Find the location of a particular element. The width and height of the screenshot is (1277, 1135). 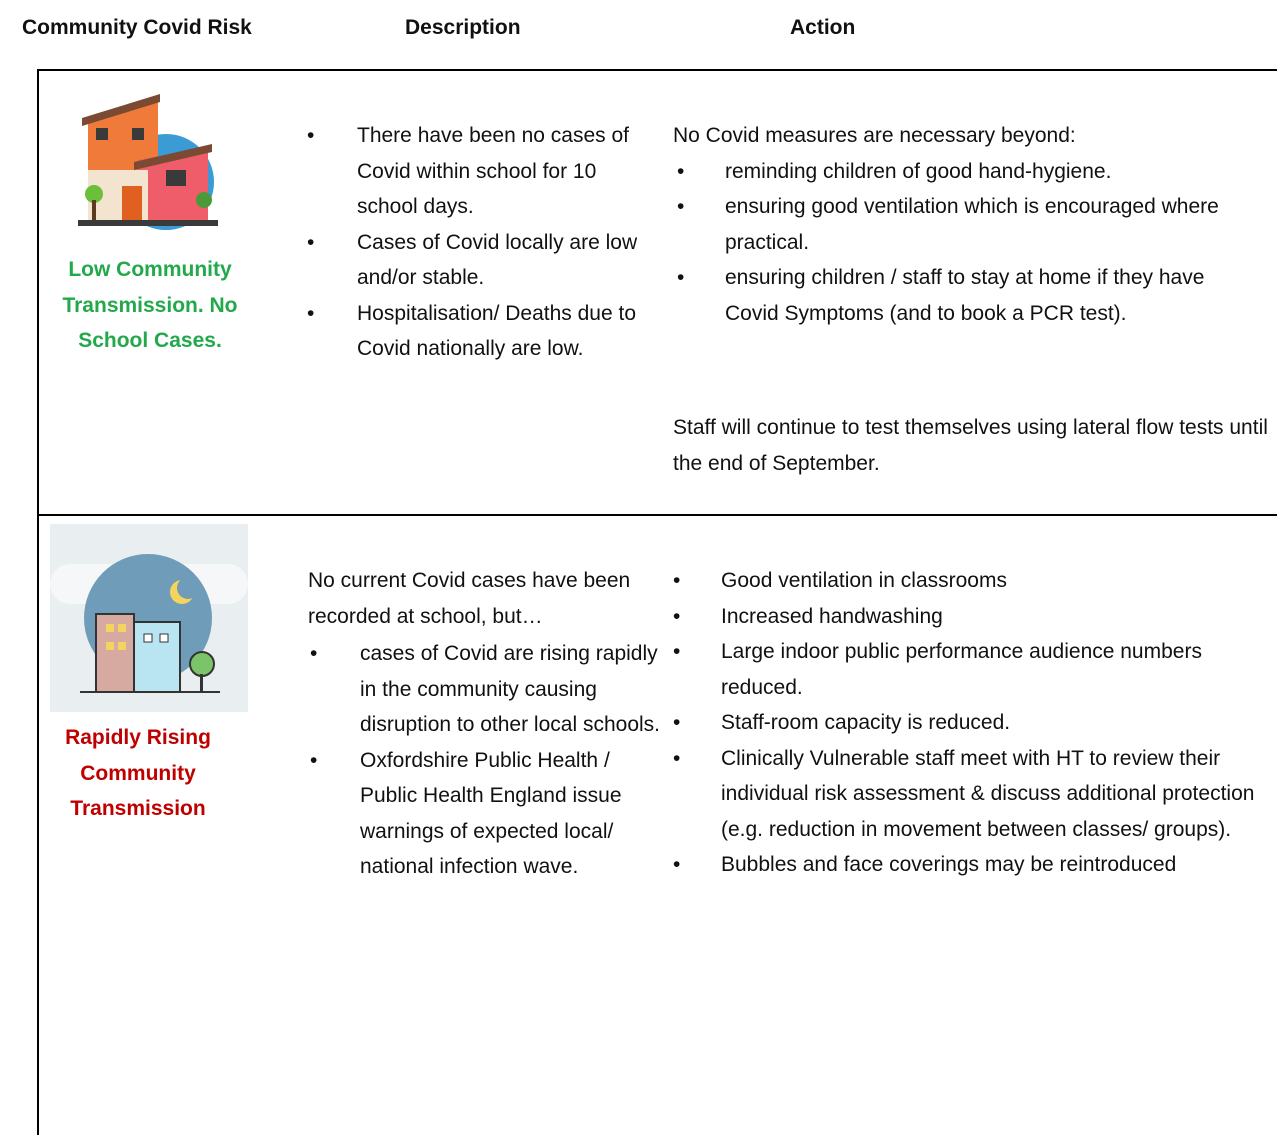

action-bullet: Increased handwashing is located at coordinates (973, 617).